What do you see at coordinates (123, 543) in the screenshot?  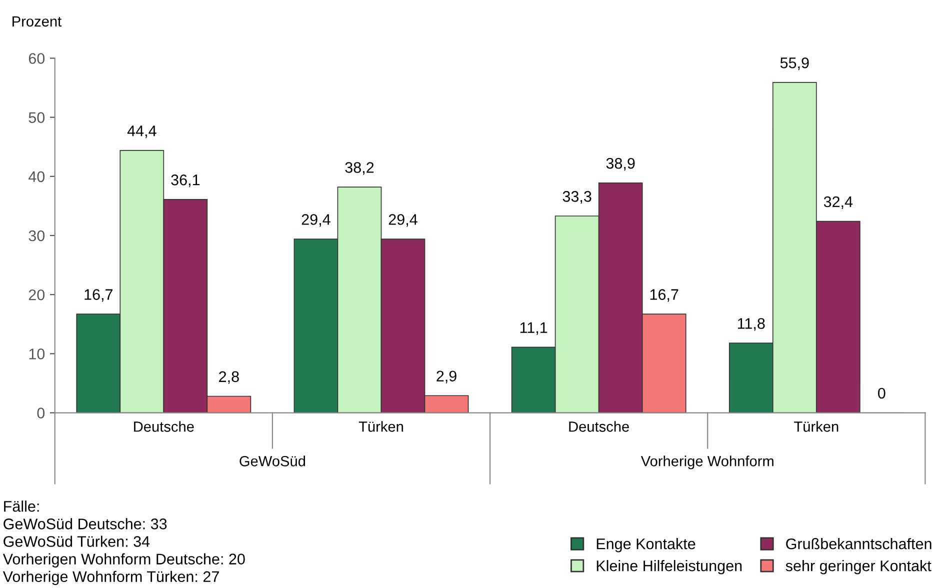 I see `text: Fälle: GeWoSüd Deutsche: 33 GeWoSüd Türken: 34 Vorherigen Wohnform Deutsche: 20 Vorherige Wohnform Türken: 27` at bounding box center [123, 543].